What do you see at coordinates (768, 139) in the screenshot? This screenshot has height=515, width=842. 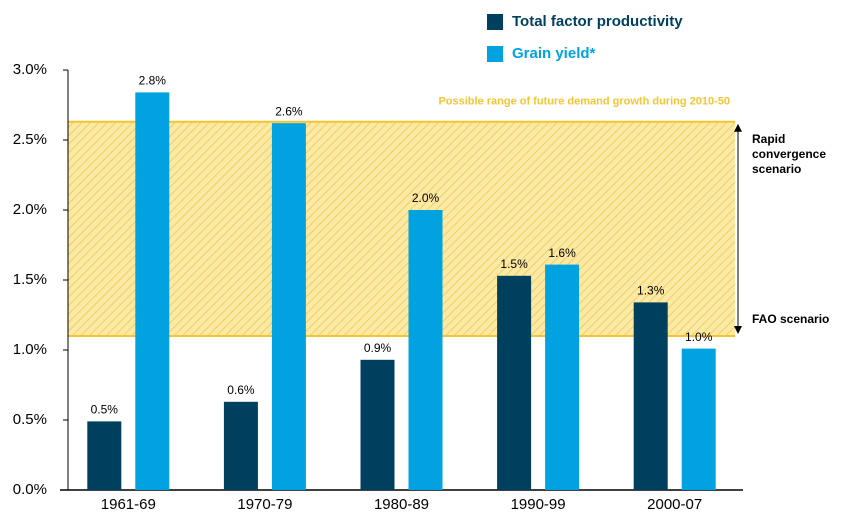 I see `upper-scenario-label: Rapid` at bounding box center [768, 139].